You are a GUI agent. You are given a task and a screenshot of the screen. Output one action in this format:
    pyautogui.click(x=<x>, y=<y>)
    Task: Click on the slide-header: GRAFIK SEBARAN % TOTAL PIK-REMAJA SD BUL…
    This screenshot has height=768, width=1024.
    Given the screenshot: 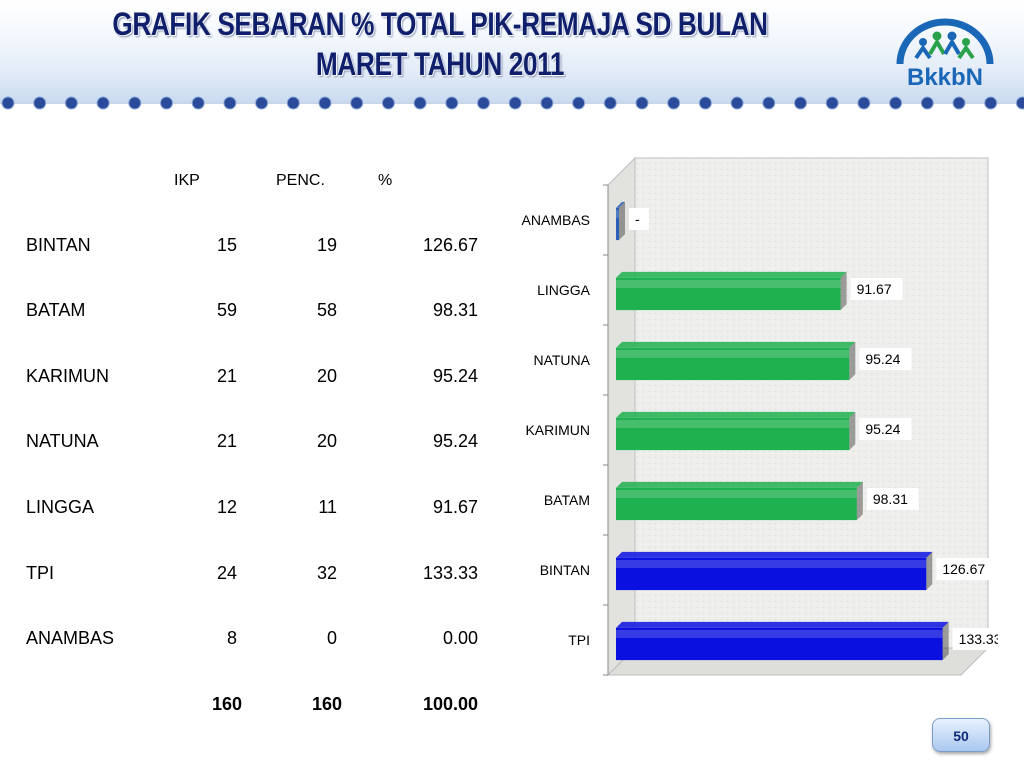 What is the action you would take?
    pyautogui.click(x=512, y=51)
    